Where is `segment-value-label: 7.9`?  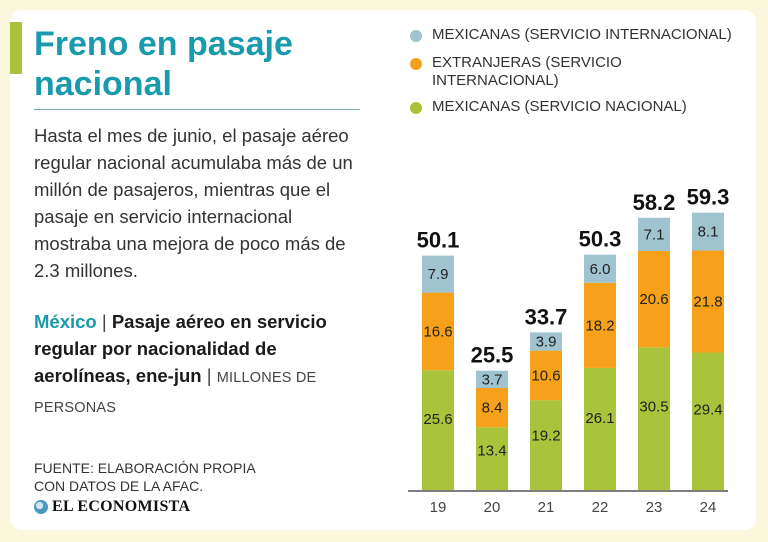
segment-value-label: 7.9 is located at coordinates (438, 274).